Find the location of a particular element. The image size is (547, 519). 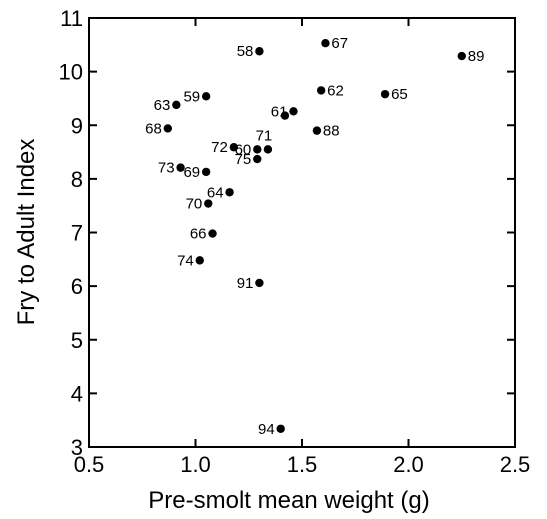

point-label: 61 is located at coordinates (279, 111).